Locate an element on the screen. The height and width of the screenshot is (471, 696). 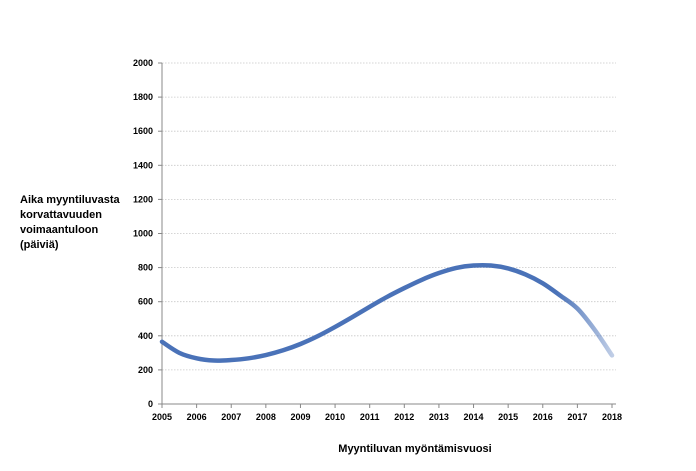
x-tick-label: 2015 is located at coordinates (508, 417).